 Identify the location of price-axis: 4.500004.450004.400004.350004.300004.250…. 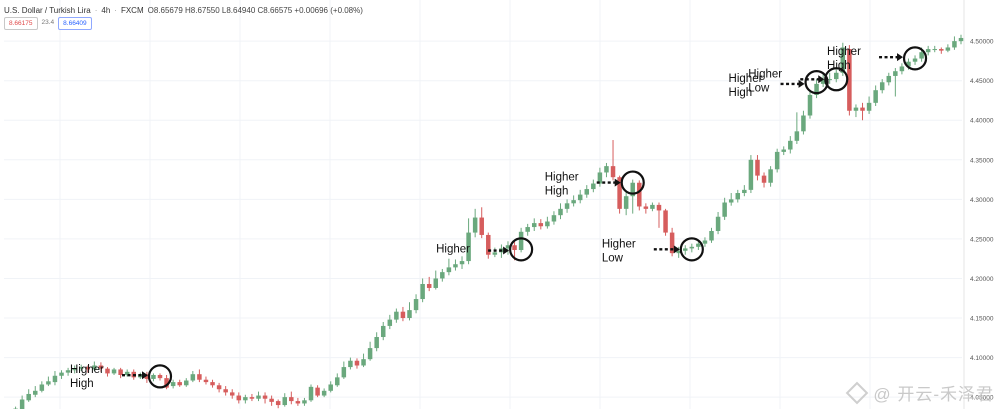
(982, 204).